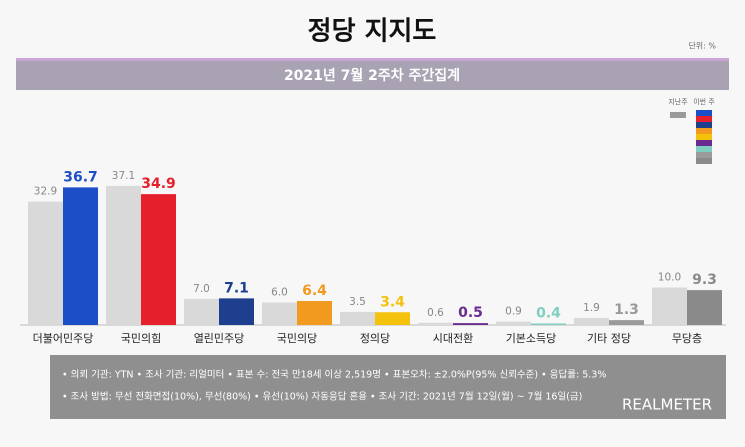  I want to click on value-label: 6.4, so click(314, 291).